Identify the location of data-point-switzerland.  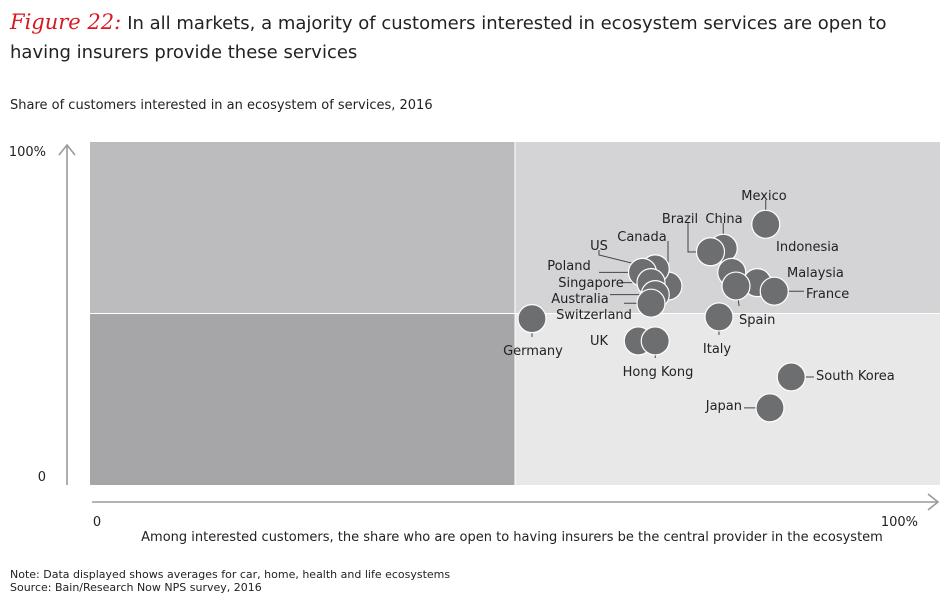
(651, 303).